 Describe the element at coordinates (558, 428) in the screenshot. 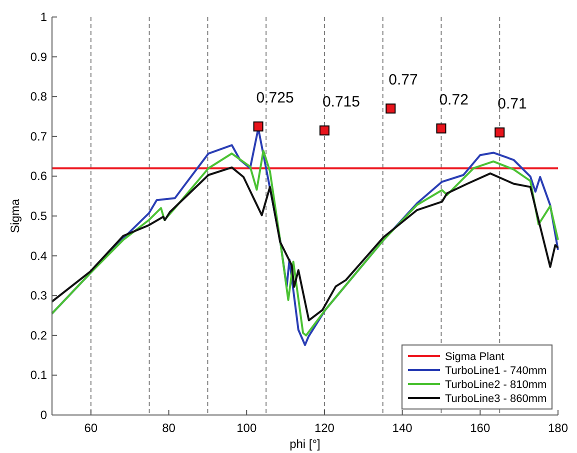

I see `x-tick-label: 180` at that location.